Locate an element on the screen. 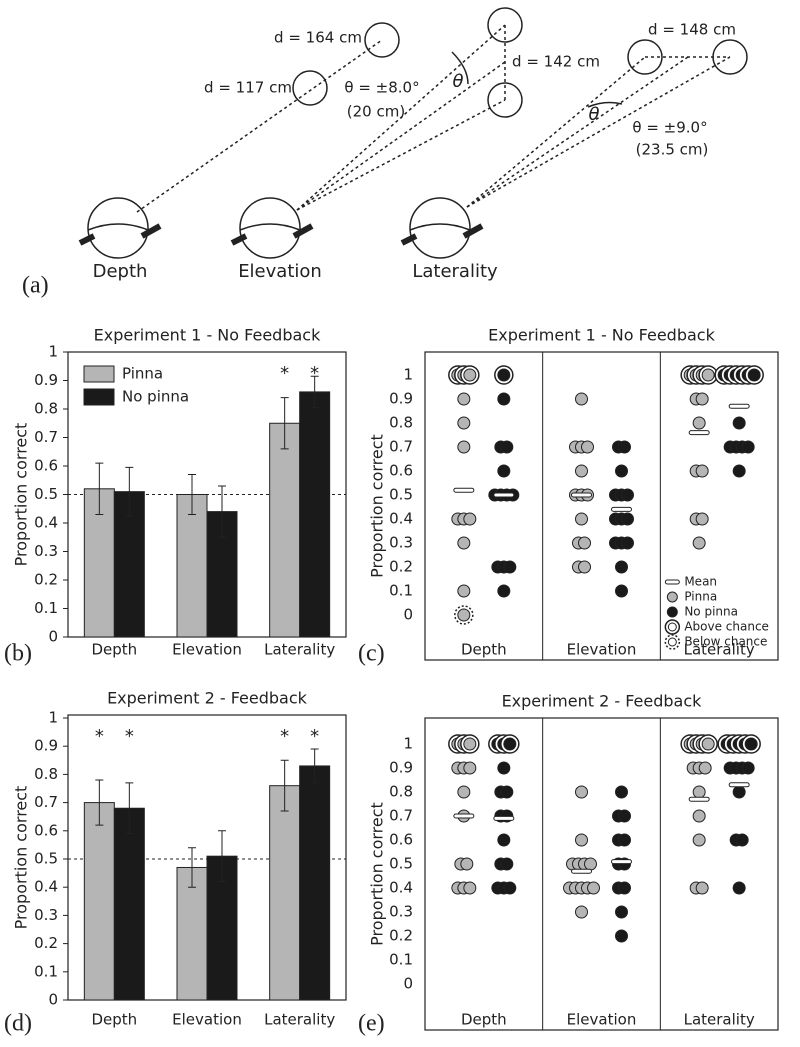  legend-label: Above chance is located at coordinates (726, 627).